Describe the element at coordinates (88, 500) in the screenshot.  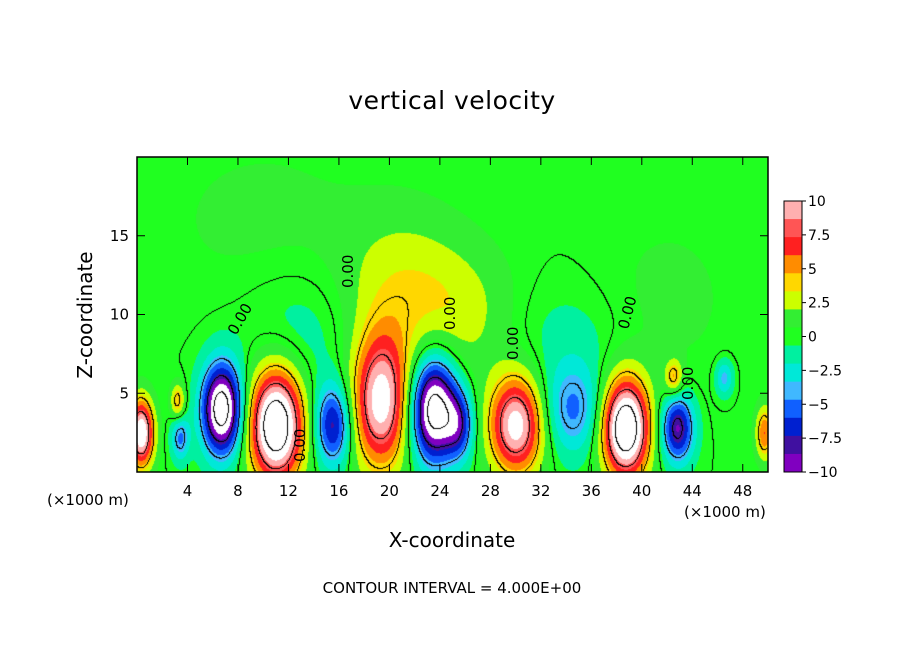
I see `x-multiplier-left: (×1000 m)` at that location.